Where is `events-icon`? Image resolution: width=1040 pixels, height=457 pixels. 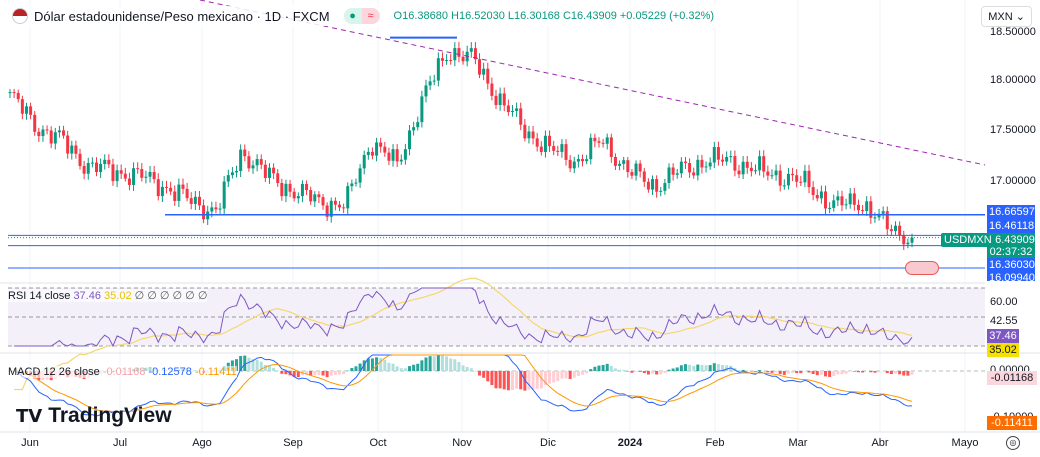
events-icon is located at coordinates (922, 268).